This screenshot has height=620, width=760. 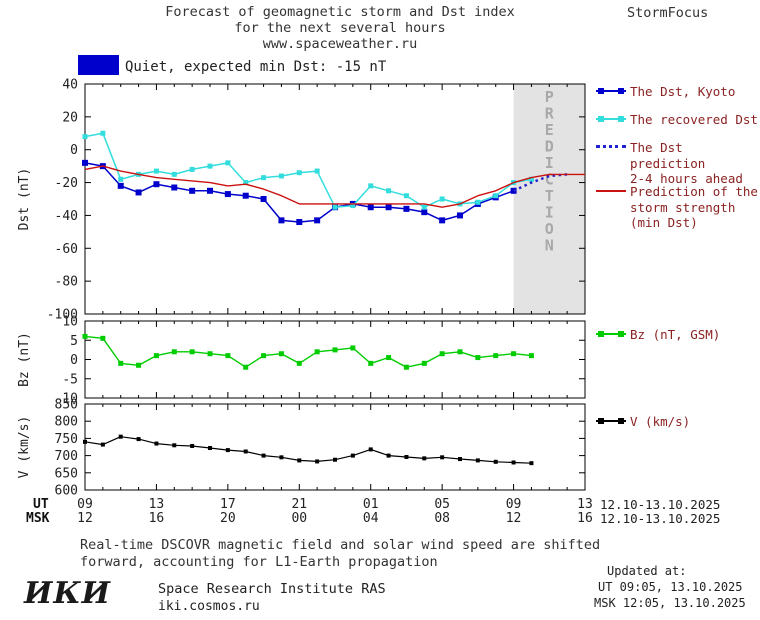 What do you see at coordinates (694, 119) in the screenshot?
I see `legend-label-recovered-dst: The recovered Dst` at bounding box center [694, 119].